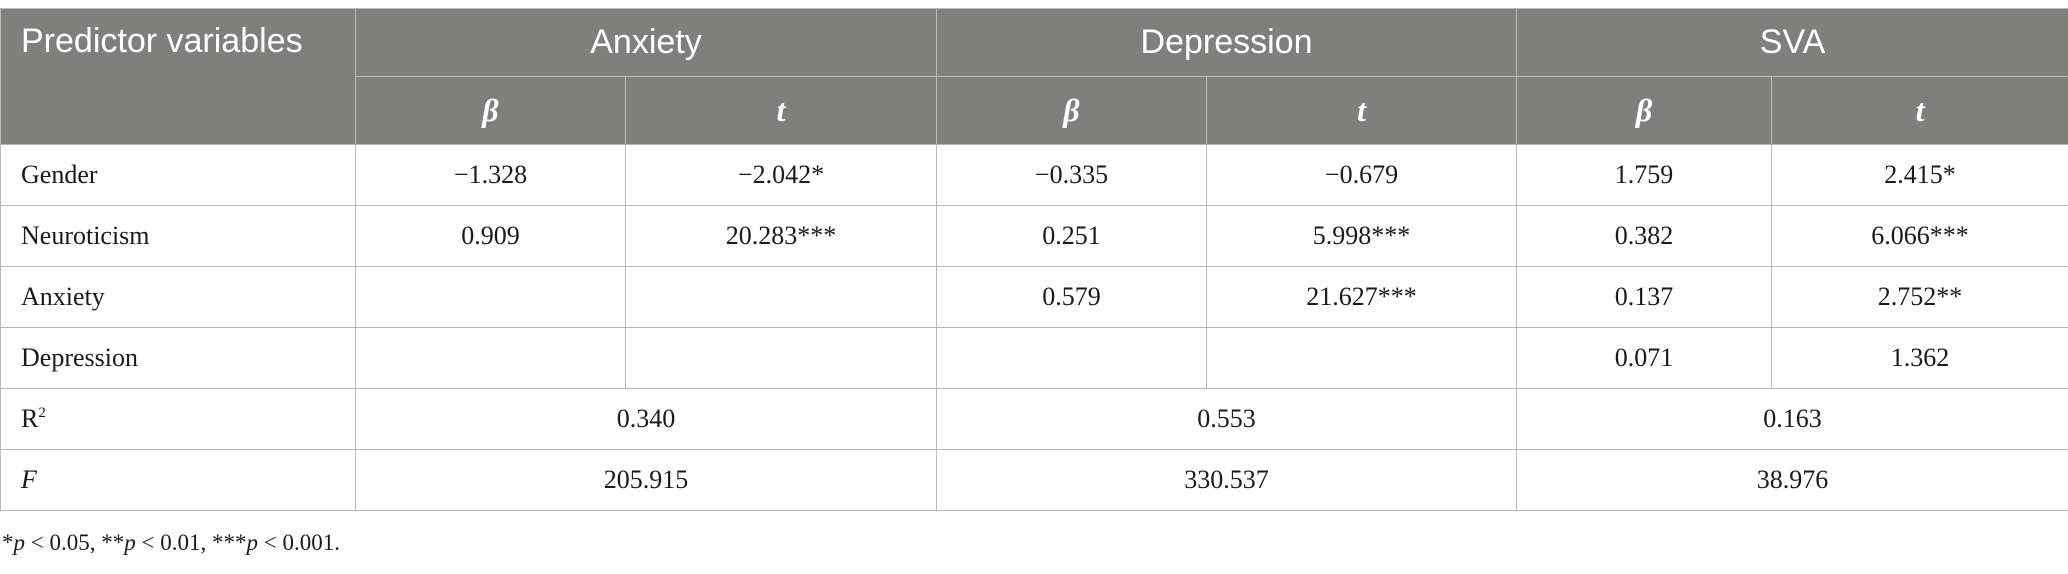  What do you see at coordinates (1361, 236) in the screenshot?
I see `table-cell: 5.998***` at bounding box center [1361, 236].